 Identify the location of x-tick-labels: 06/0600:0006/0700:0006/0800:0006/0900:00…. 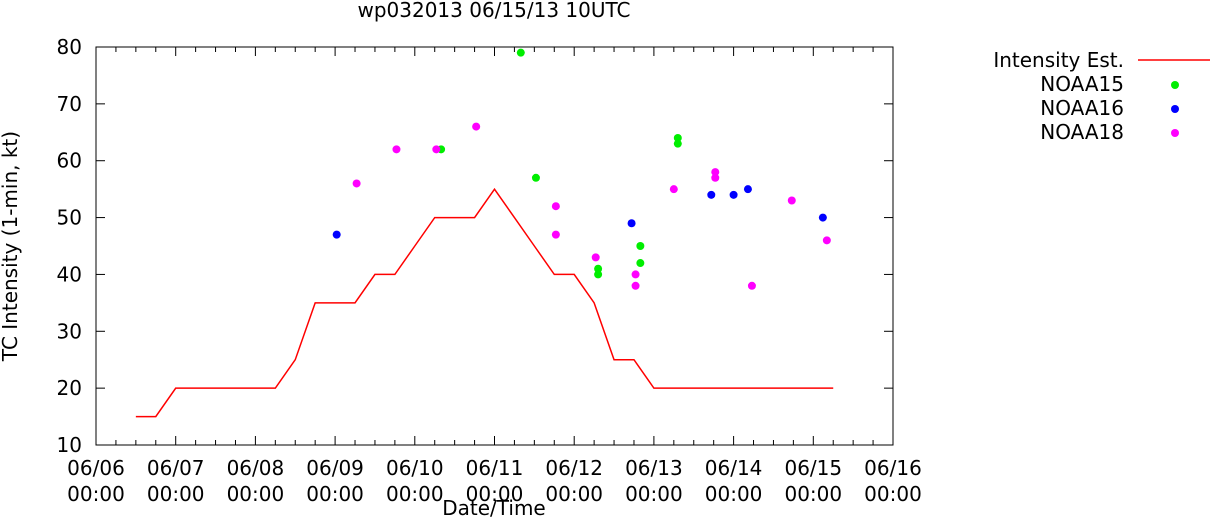
(494, 481).